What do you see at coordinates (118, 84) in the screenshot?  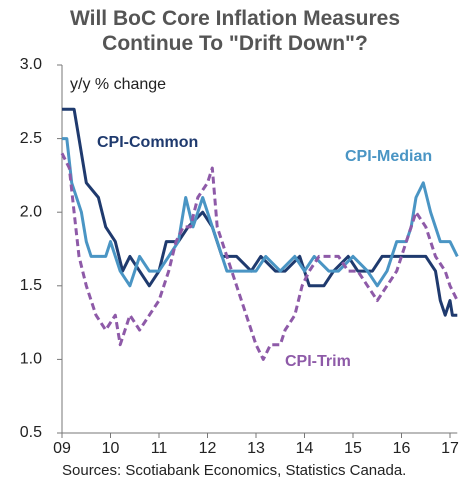 I see `y-axis-label: y/y % change` at bounding box center [118, 84].